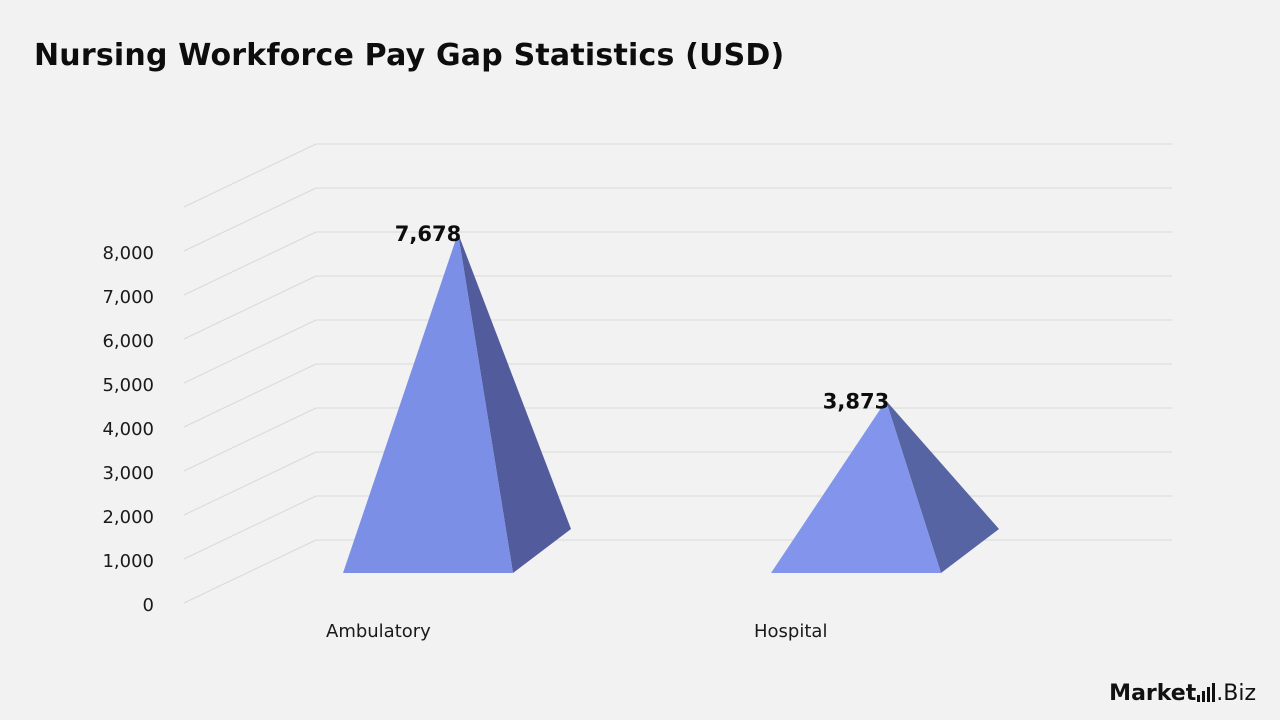 The width and height of the screenshot is (1280, 720). I want to click on y-tick-label: 7,000, so click(128, 297).